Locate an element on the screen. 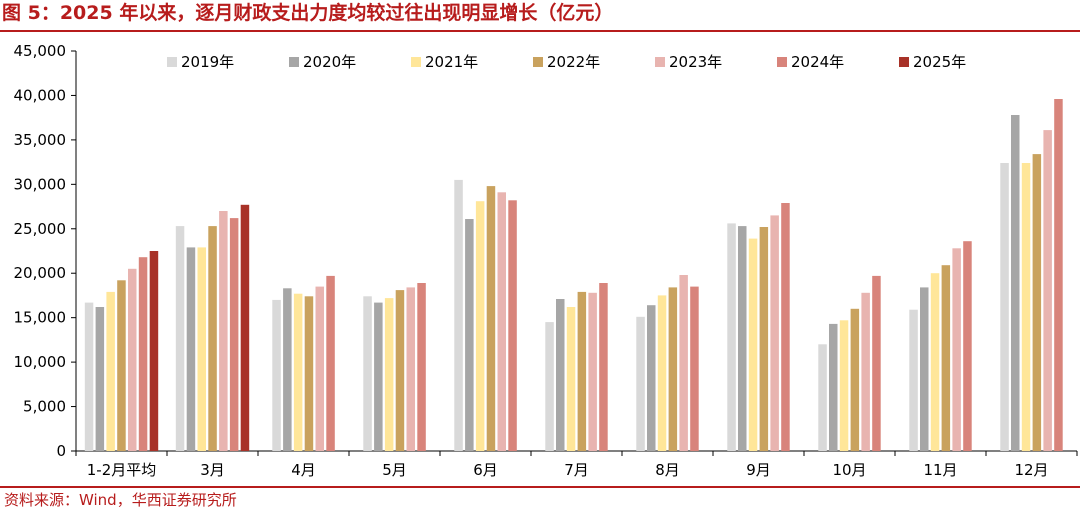  legend-label: 2023年 is located at coordinates (695, 62).